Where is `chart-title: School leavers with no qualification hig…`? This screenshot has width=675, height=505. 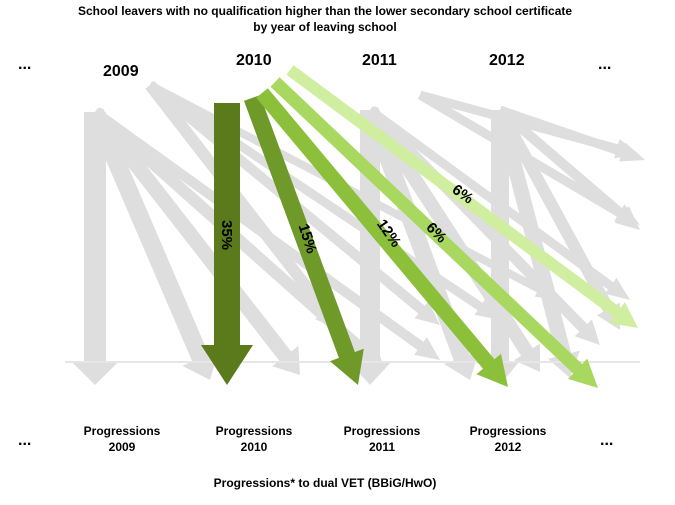
chart-title: School leavers with no qualification hig… is located at coordinates (325, 19).